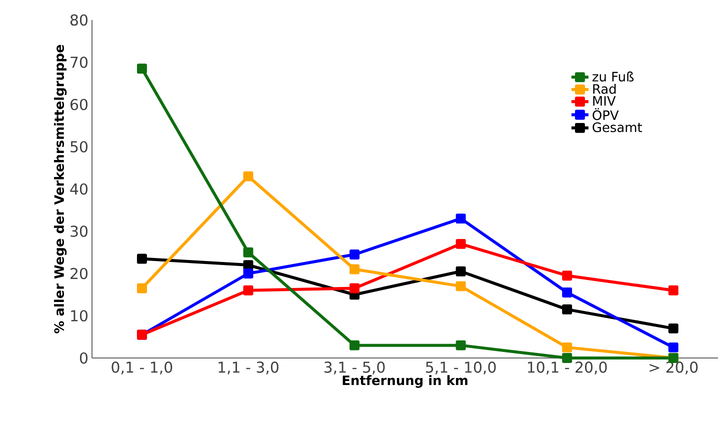 Image resolution: width=720 pixels, height=427 pixels. What do you see at coordinates (567, 368) in the screenshot?
I see `x-tick-label: 10,1 - 20,0` at bounding box center [567, 368].